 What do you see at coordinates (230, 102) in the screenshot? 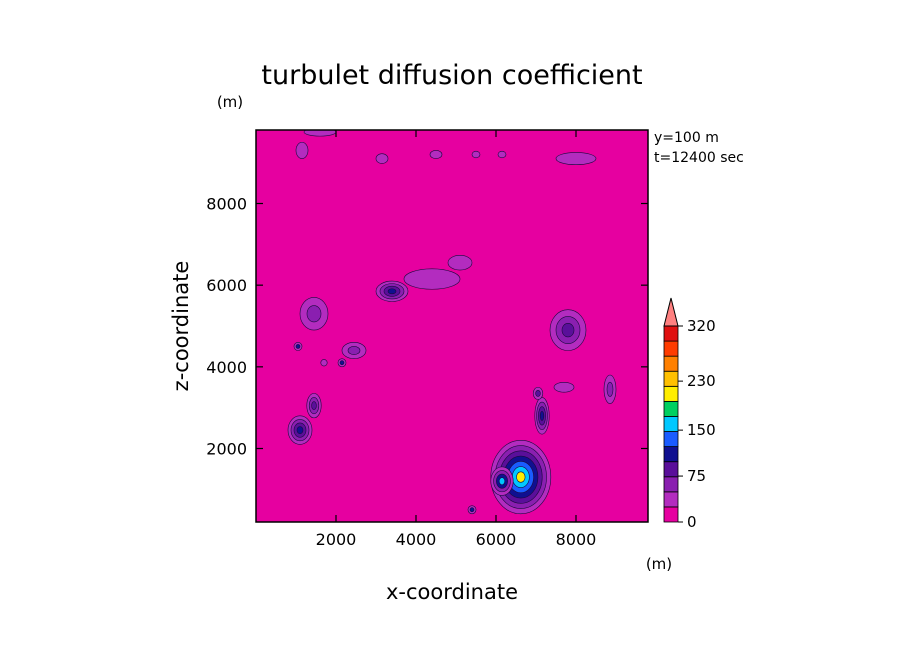
I see `y-unit-label: (m)` at bounding box center [230, 102].